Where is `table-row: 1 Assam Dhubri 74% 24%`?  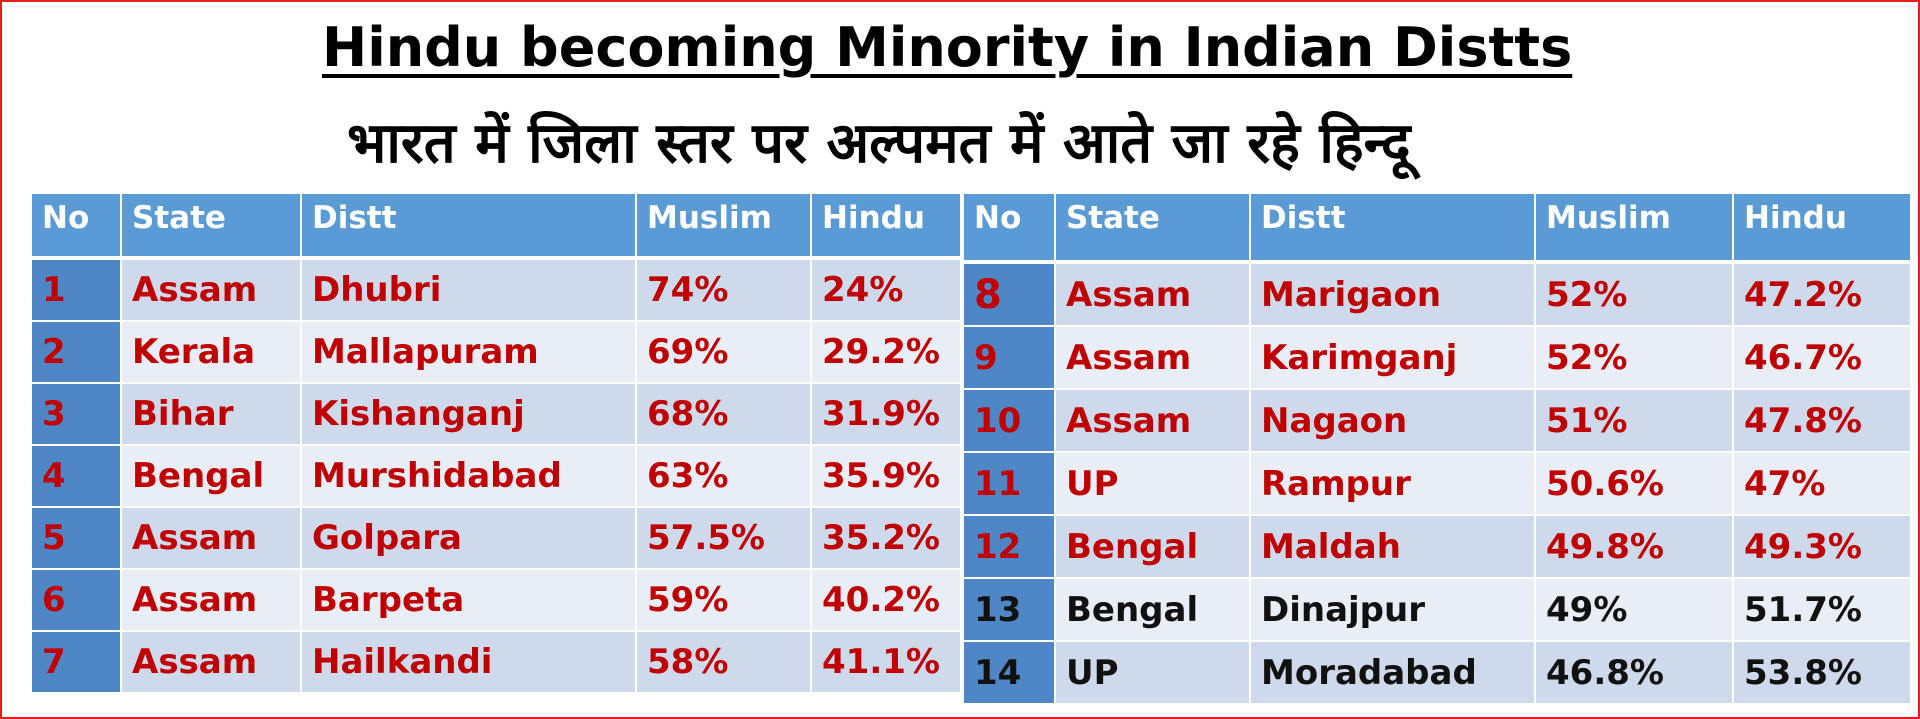 table-row: 1 Assam Dhubri 74% 24% is located at coordinates (497, 291).